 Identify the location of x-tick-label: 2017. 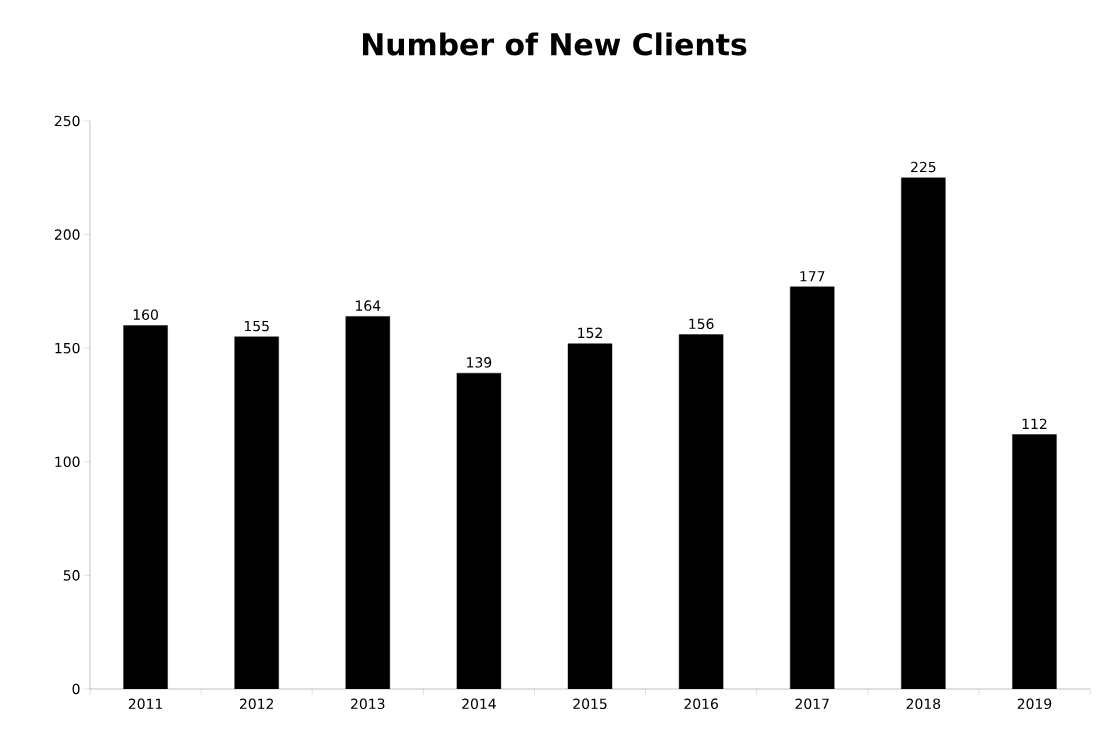
(812, 704).